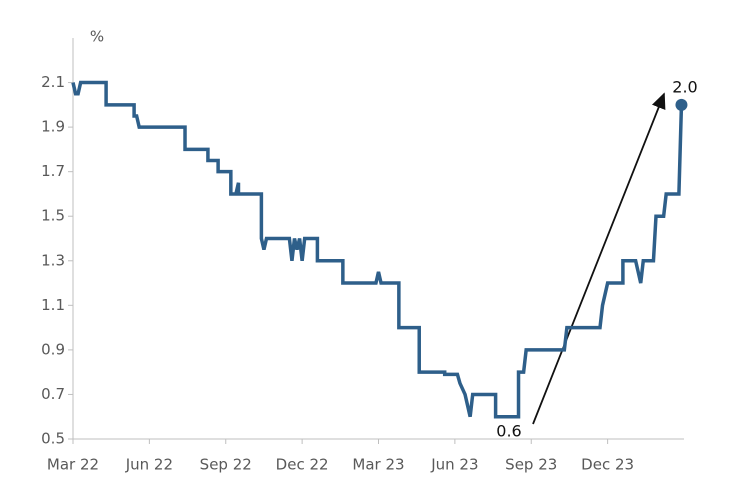  What do you see at coordinates (454, 465) in the screenshot?
I see `x-tick-label: Jun 23` at bounding box center [454, 465].